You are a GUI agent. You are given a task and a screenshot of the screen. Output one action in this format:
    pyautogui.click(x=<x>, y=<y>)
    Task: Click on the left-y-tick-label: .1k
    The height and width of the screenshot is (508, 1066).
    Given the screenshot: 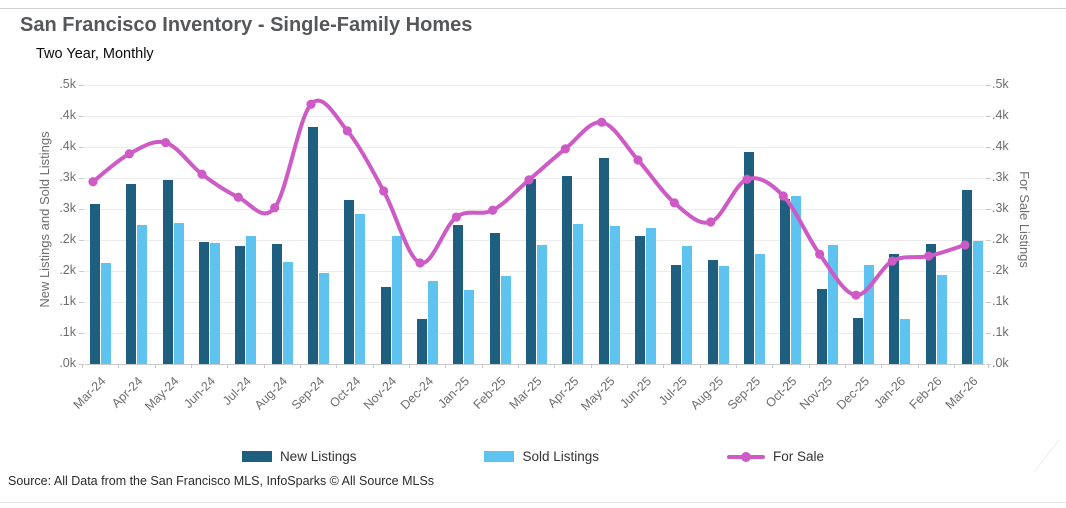 What is the action you would take?
    pyautogui.click(x=67, y=301)
    